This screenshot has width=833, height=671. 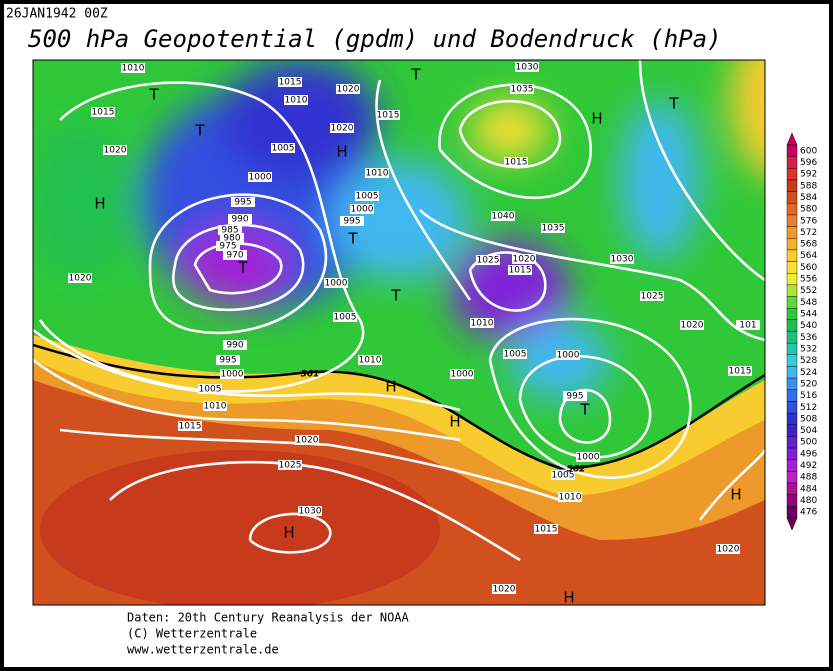 I want to click on colorbar-tick-label: 488, so click(x=808, y=478).